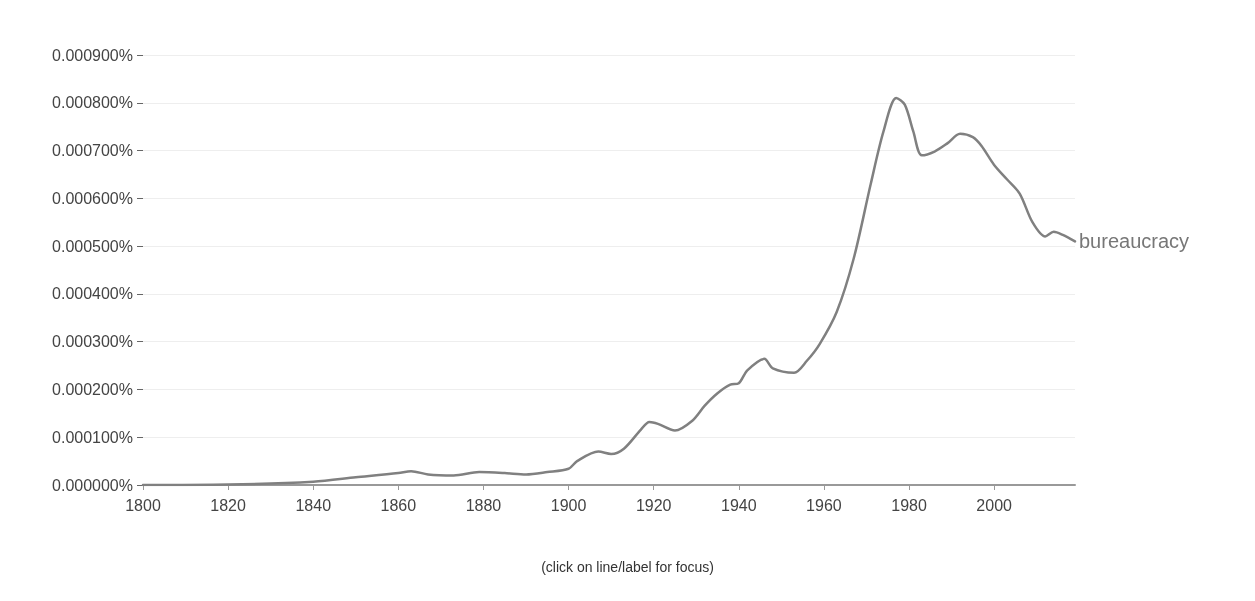 This screenshot has width=1255, height=601. Describe the element at coordinates (313, 505) in the screenshot. I see `x-tick-label: 1840` at that location.